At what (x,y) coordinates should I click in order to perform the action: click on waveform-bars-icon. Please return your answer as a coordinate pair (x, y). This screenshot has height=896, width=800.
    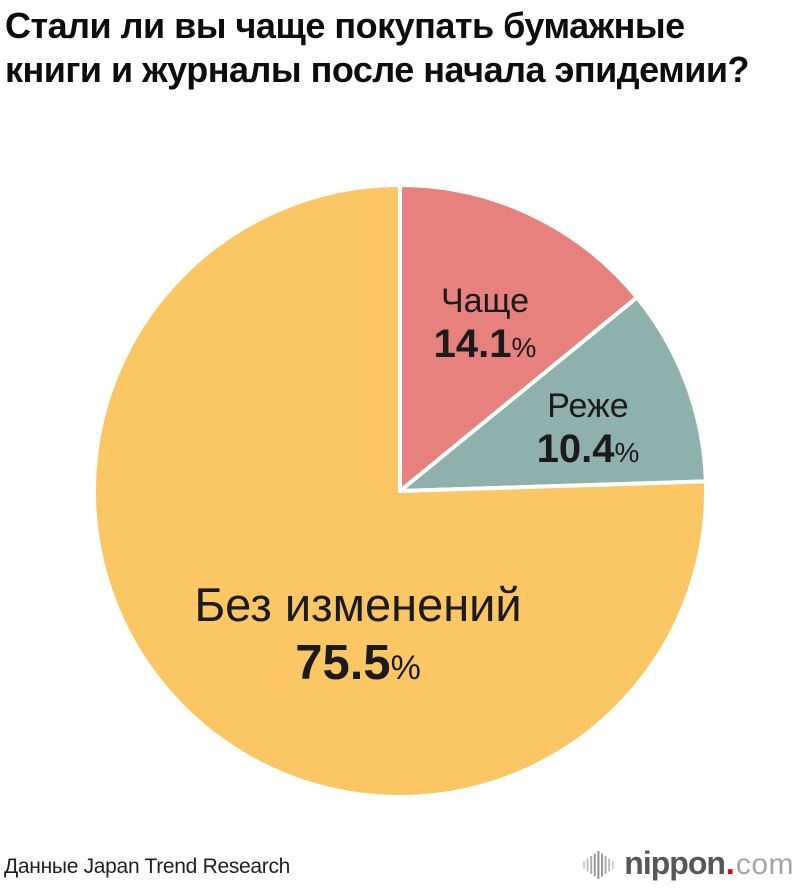
    Looking at the image, I should click on (599, 865).